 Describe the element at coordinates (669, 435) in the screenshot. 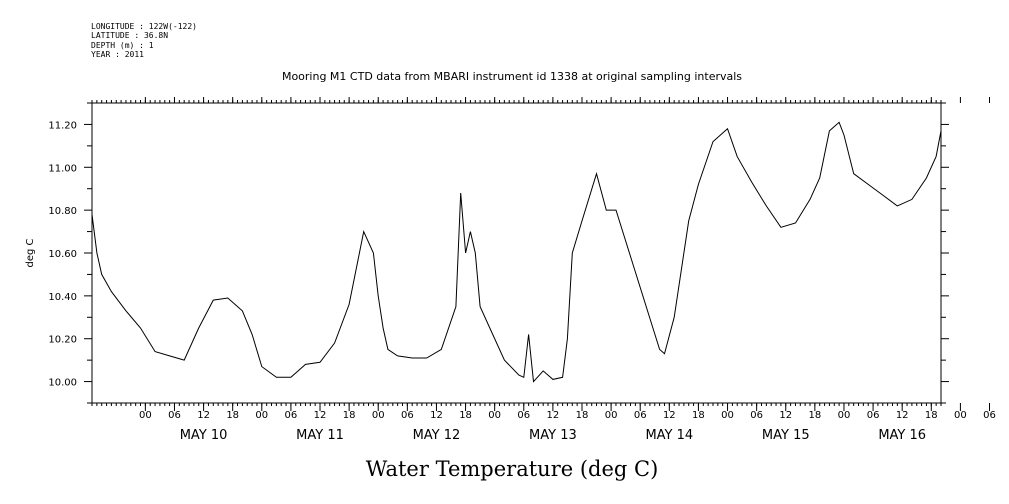

I see `x-day-label: MAY 14` at that location.